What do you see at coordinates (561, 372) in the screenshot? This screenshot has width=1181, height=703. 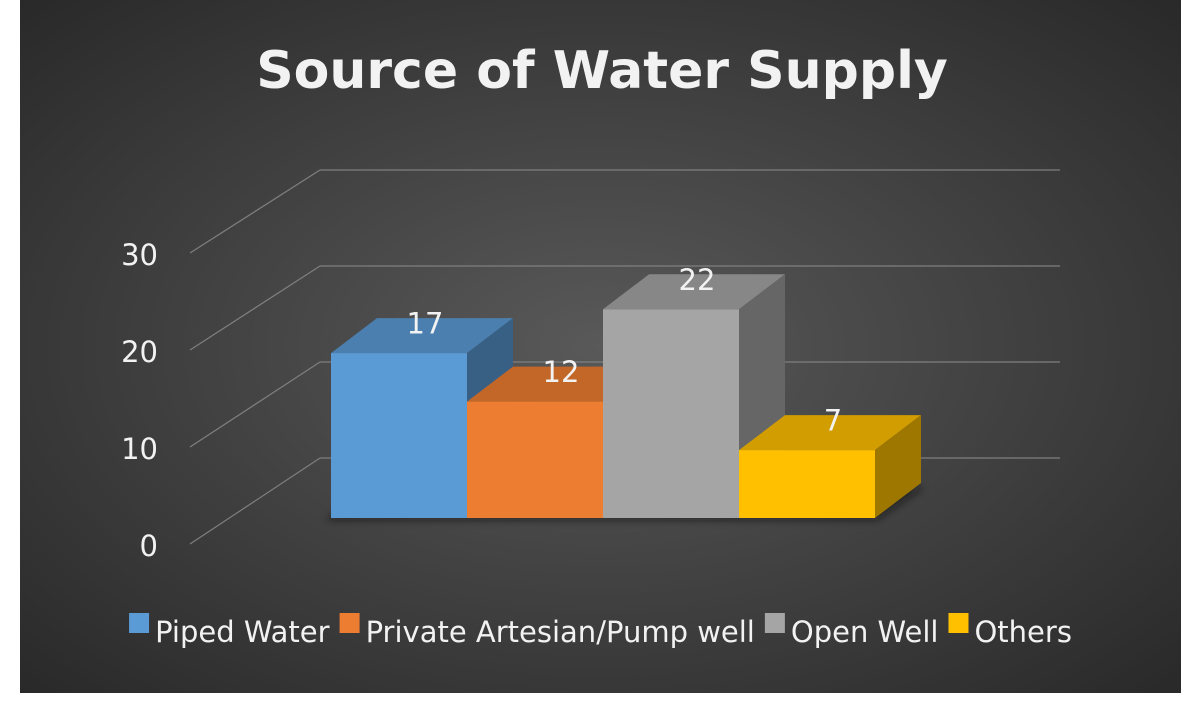 I see `data-label: 12` at bounding box center [561, 372].